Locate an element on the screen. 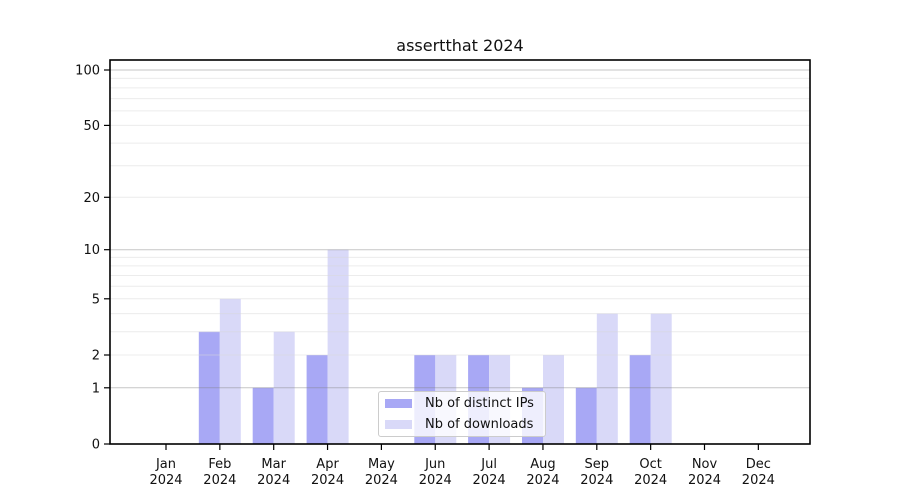 The image size is (900, 500). bar-nb-of-distinct-ips-apr is located at coordinates (317, 399).